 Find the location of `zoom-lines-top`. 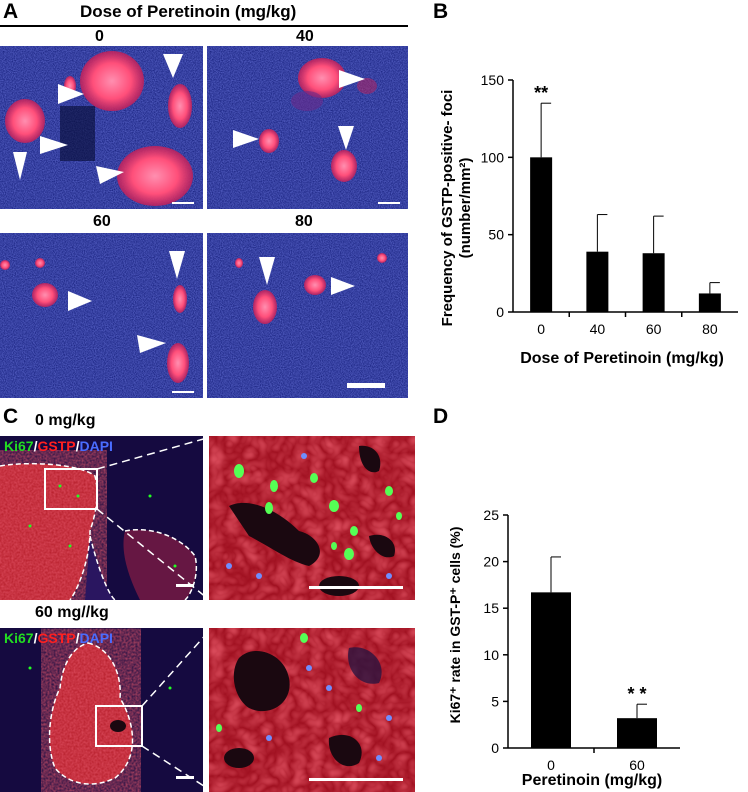

zoom-lines-top is located at coordinates (152, 518).